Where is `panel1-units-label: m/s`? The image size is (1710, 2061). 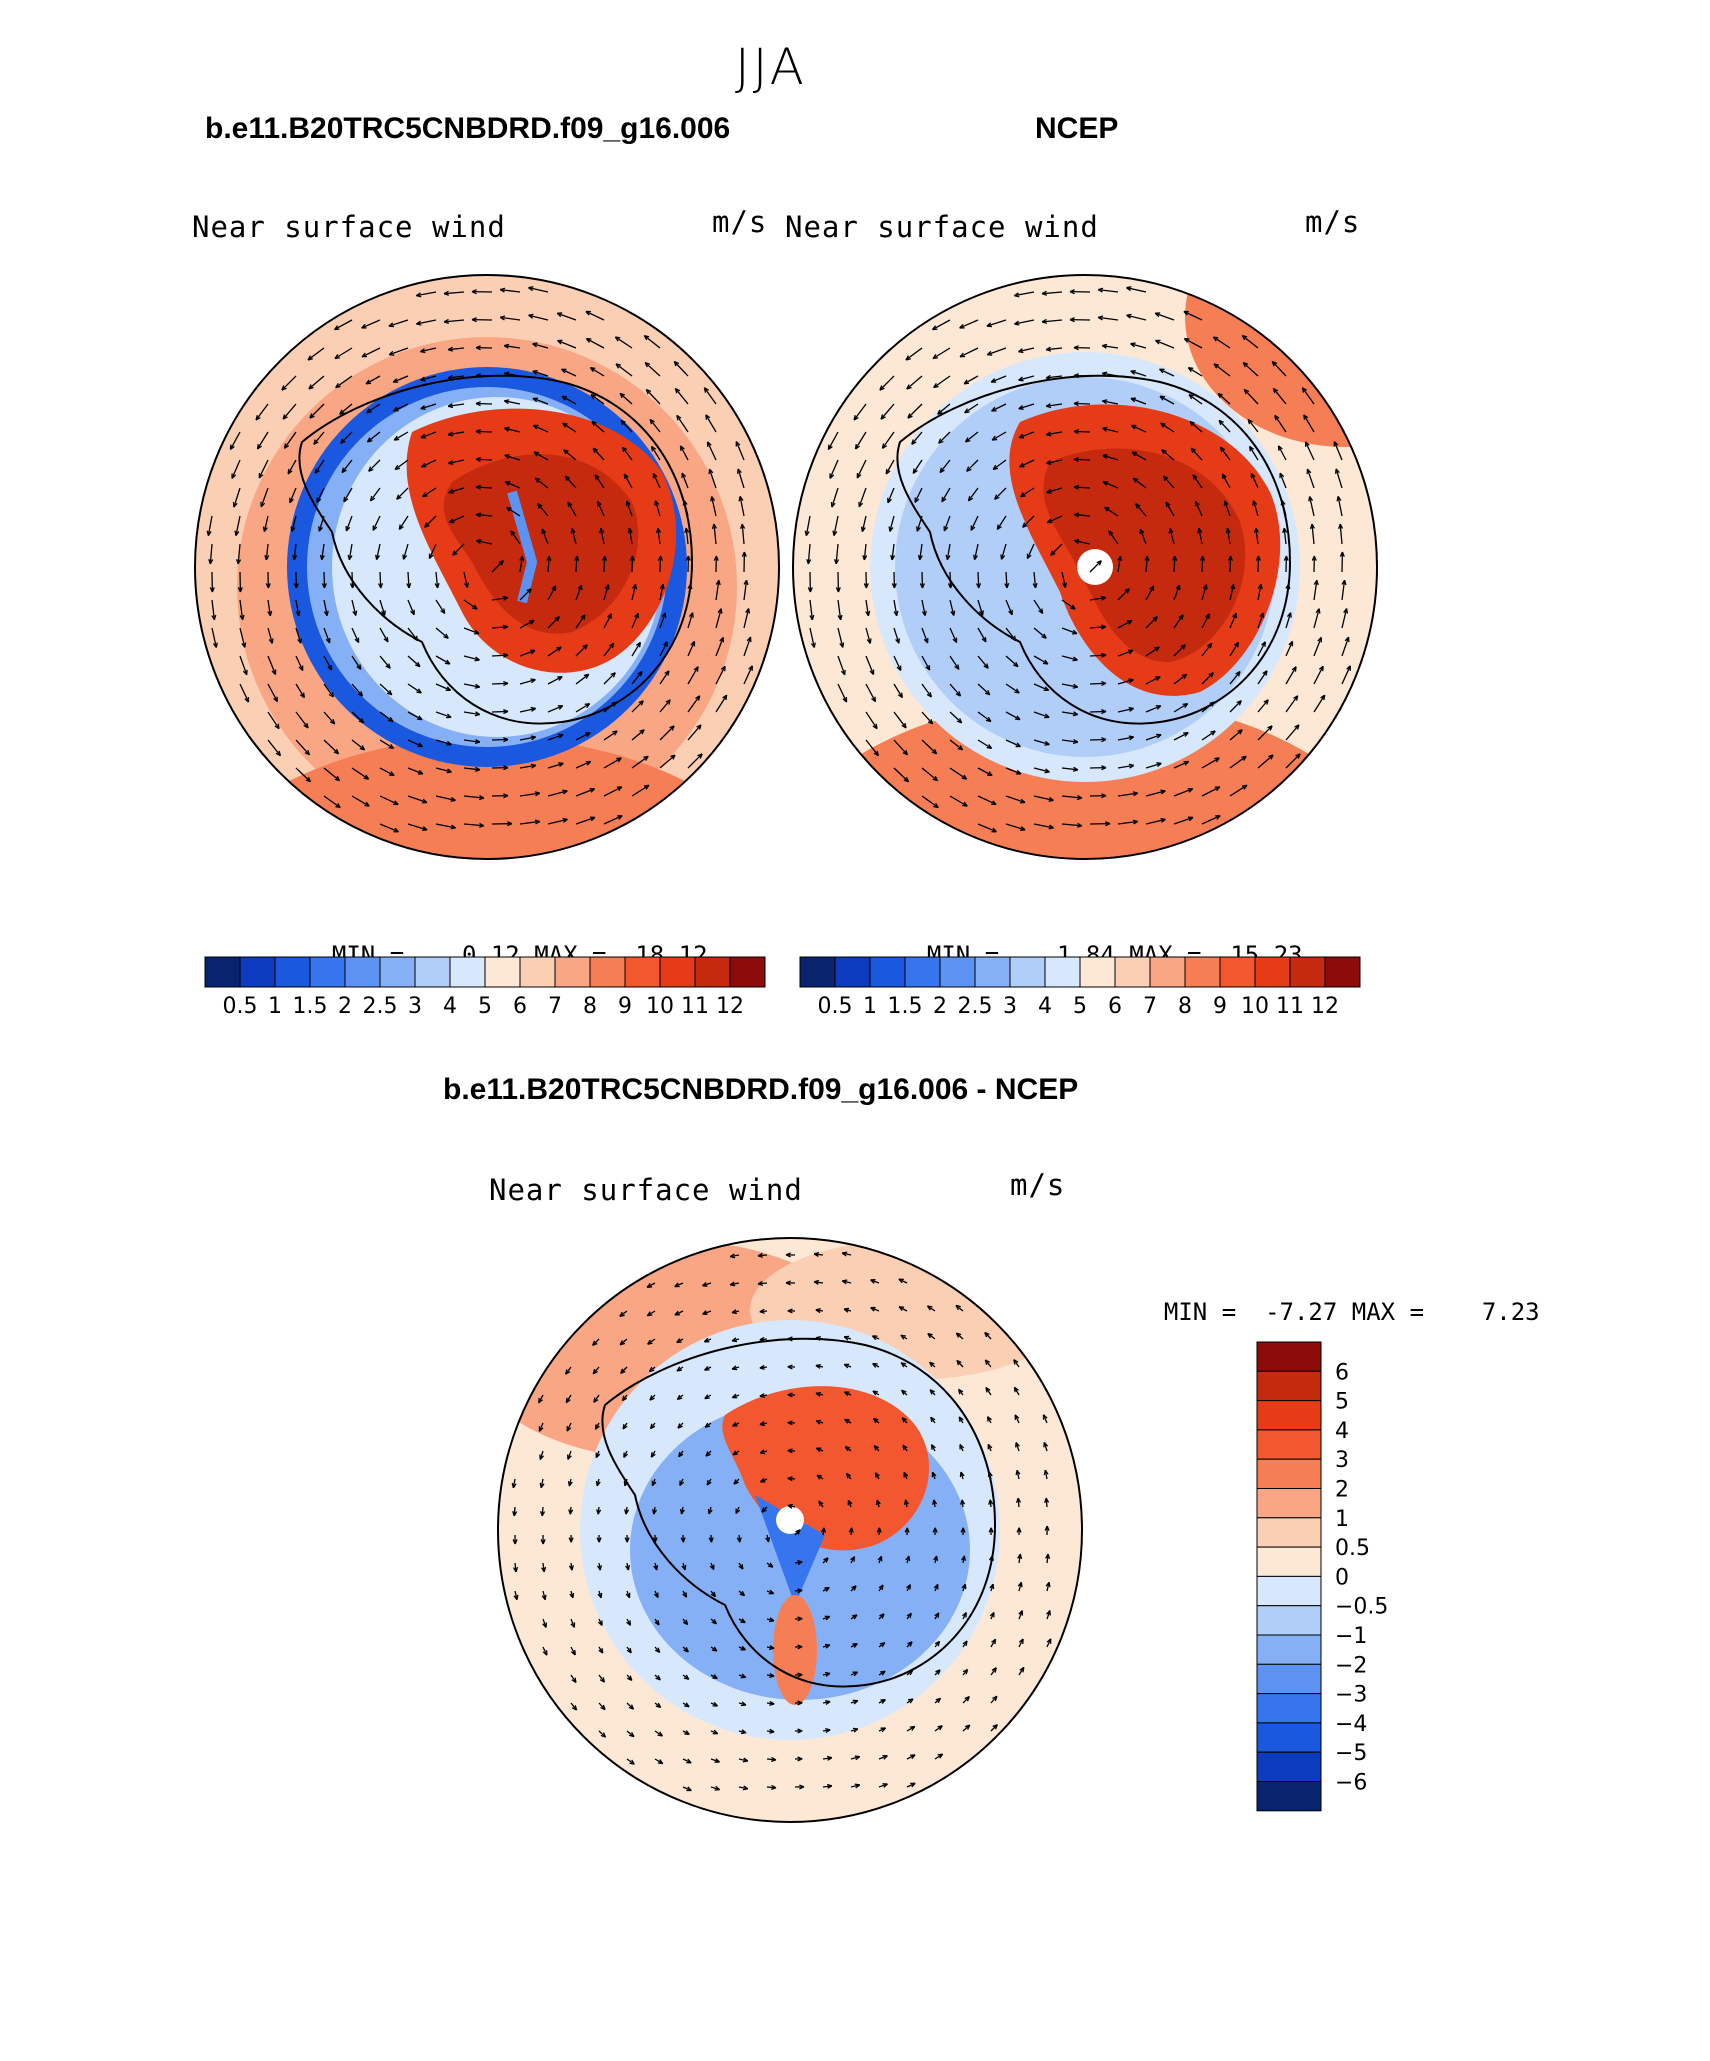 panel1-units-label: m/s is located at coordinates (740, 222).